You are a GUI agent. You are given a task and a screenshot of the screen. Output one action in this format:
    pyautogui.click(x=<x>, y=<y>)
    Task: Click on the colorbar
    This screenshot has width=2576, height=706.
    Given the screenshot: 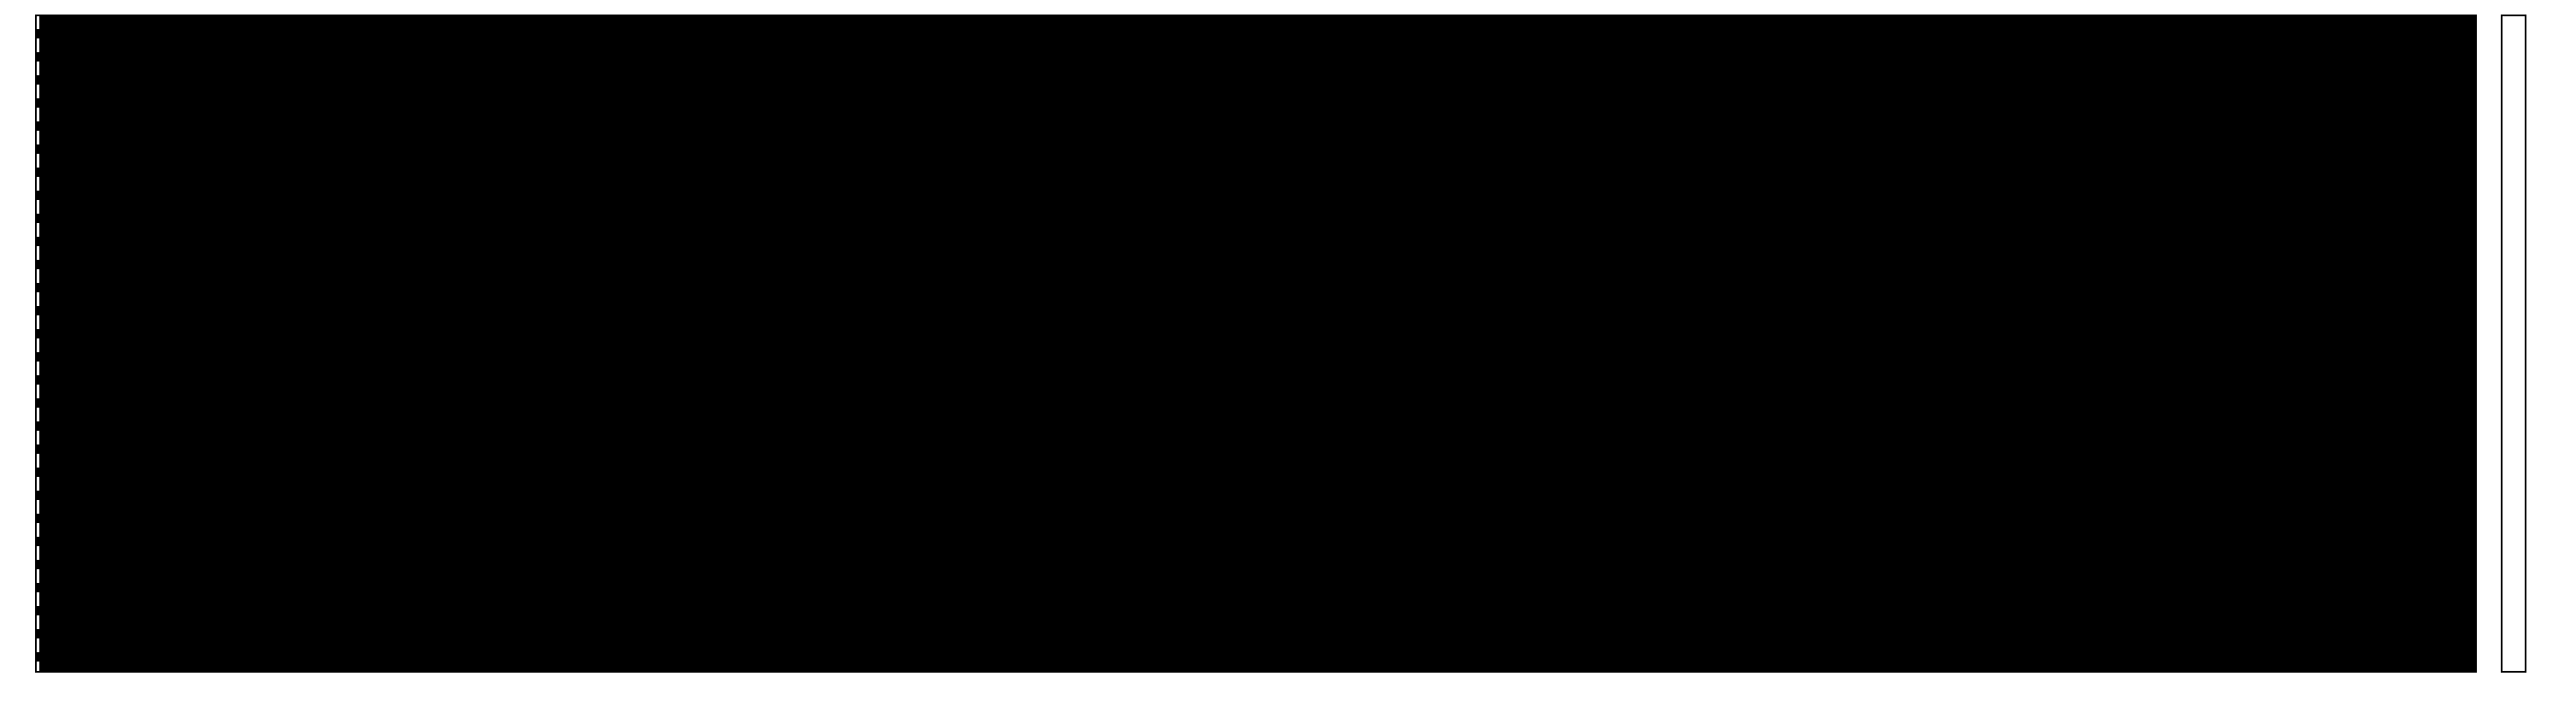 What is the action you would take?
    pyautogui.click(x=2513, y=344)
    